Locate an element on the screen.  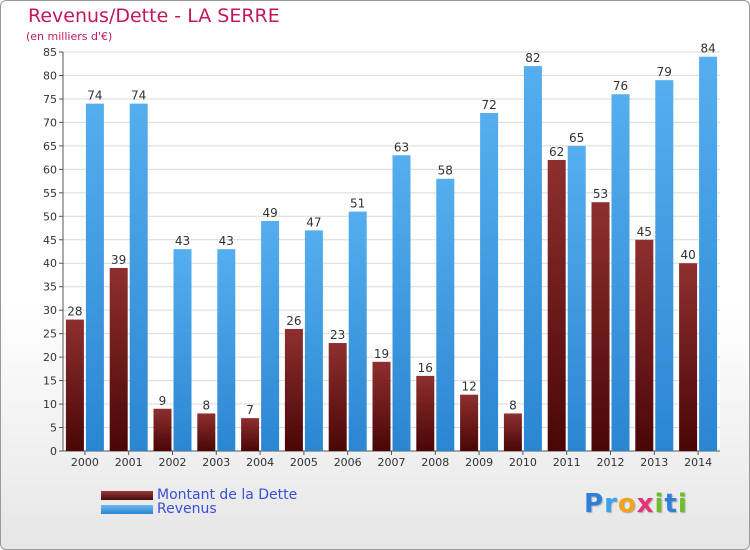
chart-subtitle: (en milliers d'€) is located at coordinates (69, 36).